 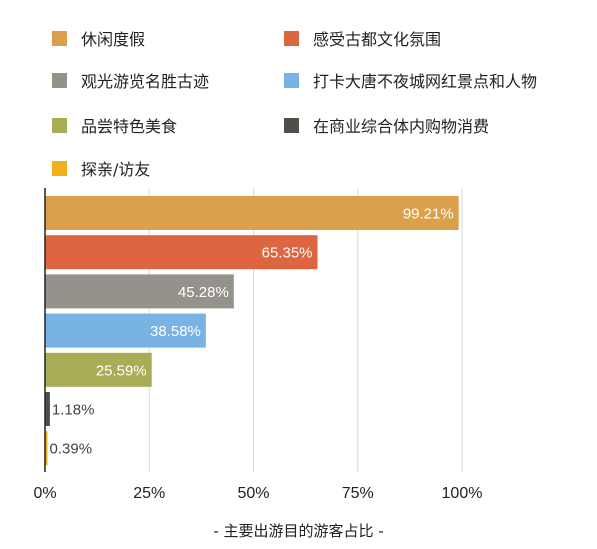 What do you see at coordinates (145, 81) in the screenshot?
I see `legend-label-sightseeing: 观光游览名胜古迹` at bounding box center [145, 81].